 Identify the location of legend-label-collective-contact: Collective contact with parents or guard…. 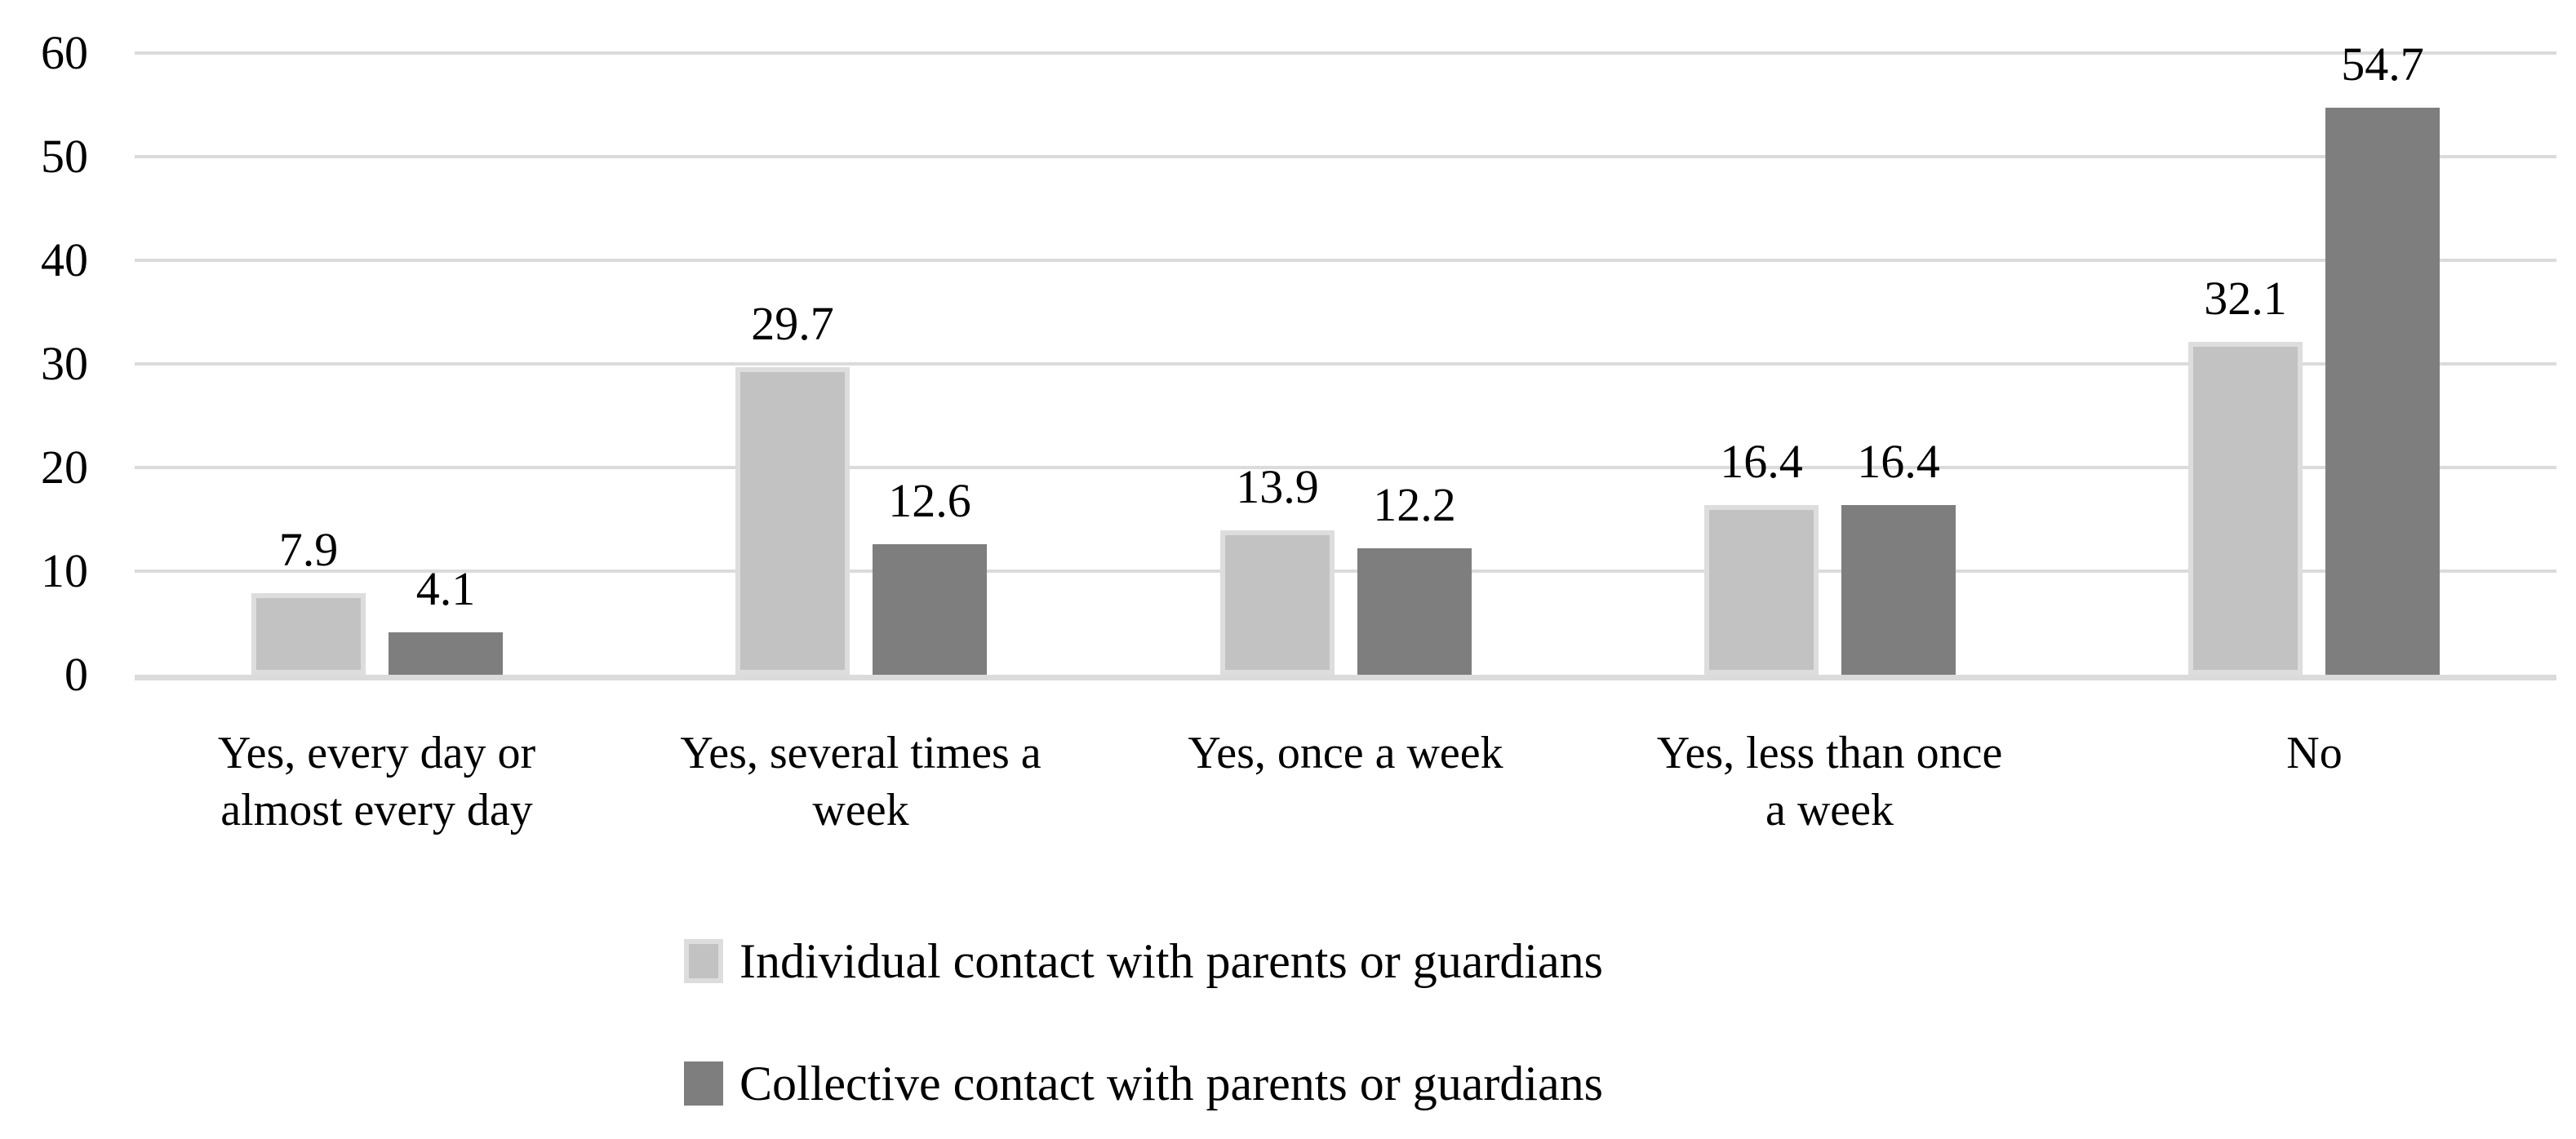
(1171, 1083).